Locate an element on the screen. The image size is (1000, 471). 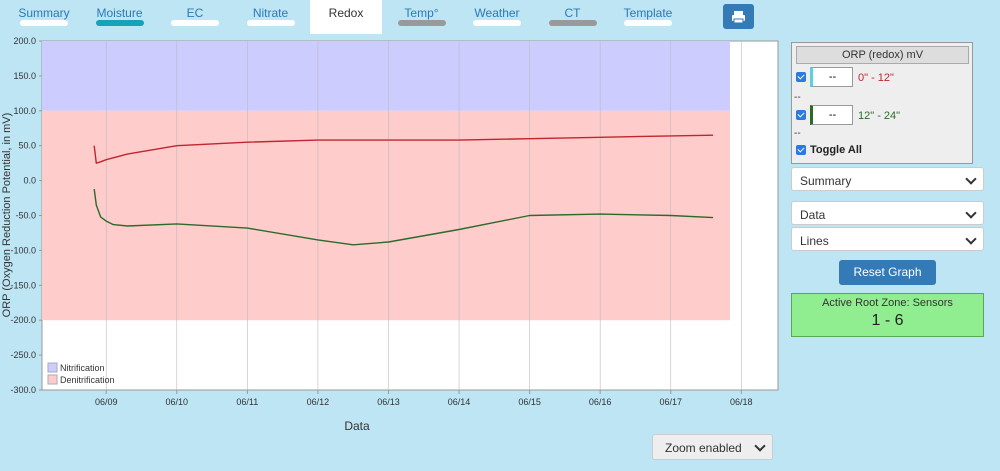
select: Summary is located at coordinates (887, 179).